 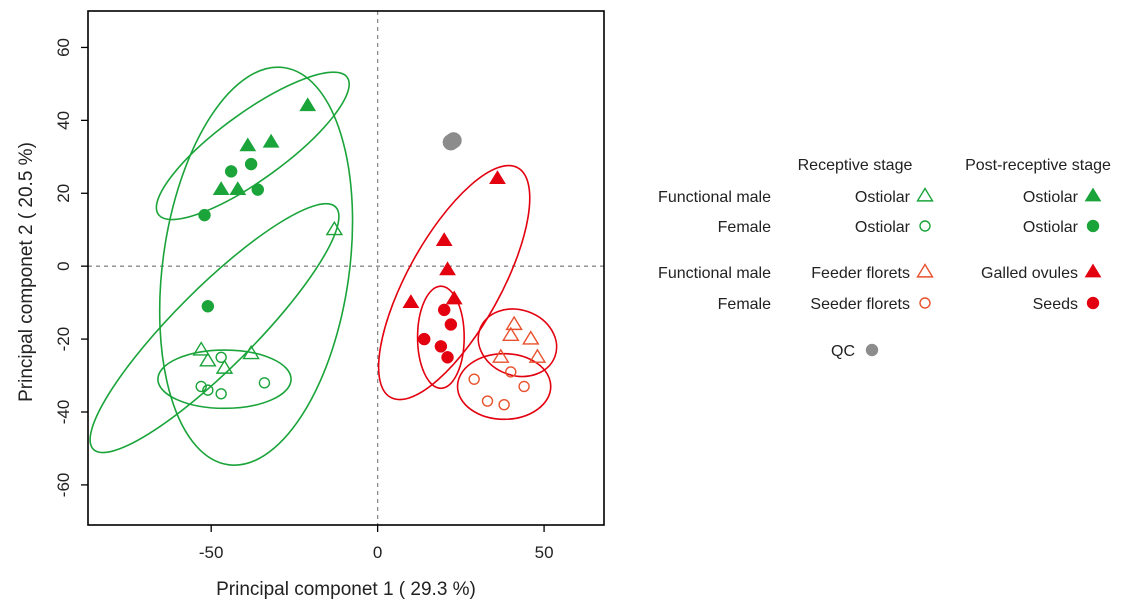 I want to click on legend-post-label-2: Ostiolar, so click(x=1051, y=227).